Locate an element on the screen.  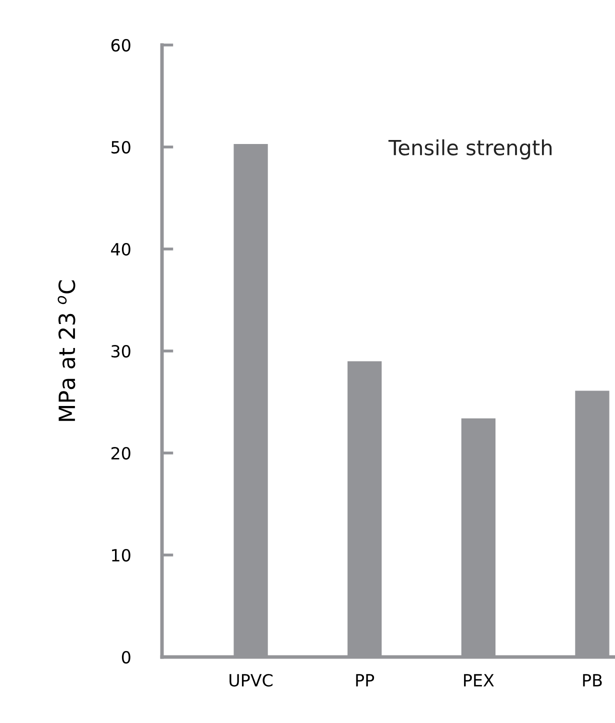
y-tick-label: 30 is located at coordinates (121, 351).